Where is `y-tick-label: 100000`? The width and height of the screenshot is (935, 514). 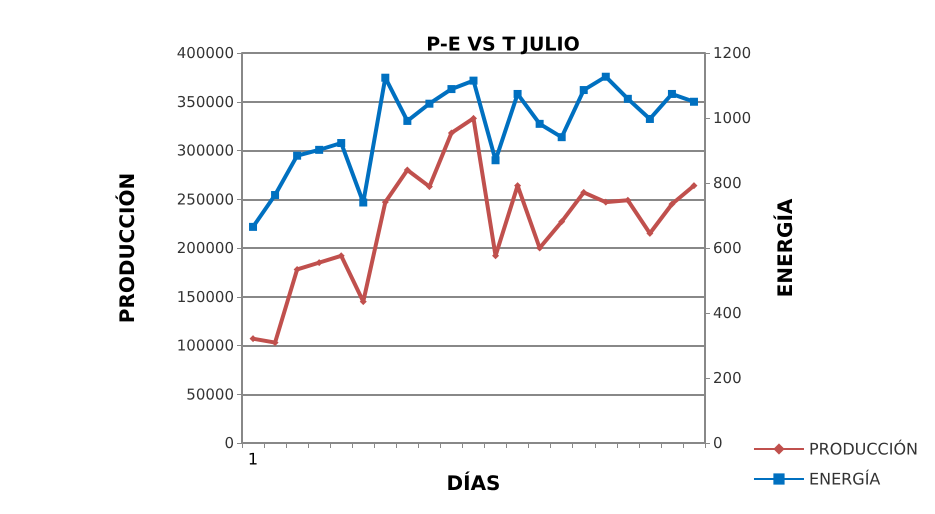 y-tick-label: 100000 is located at coordinates (205, 345).